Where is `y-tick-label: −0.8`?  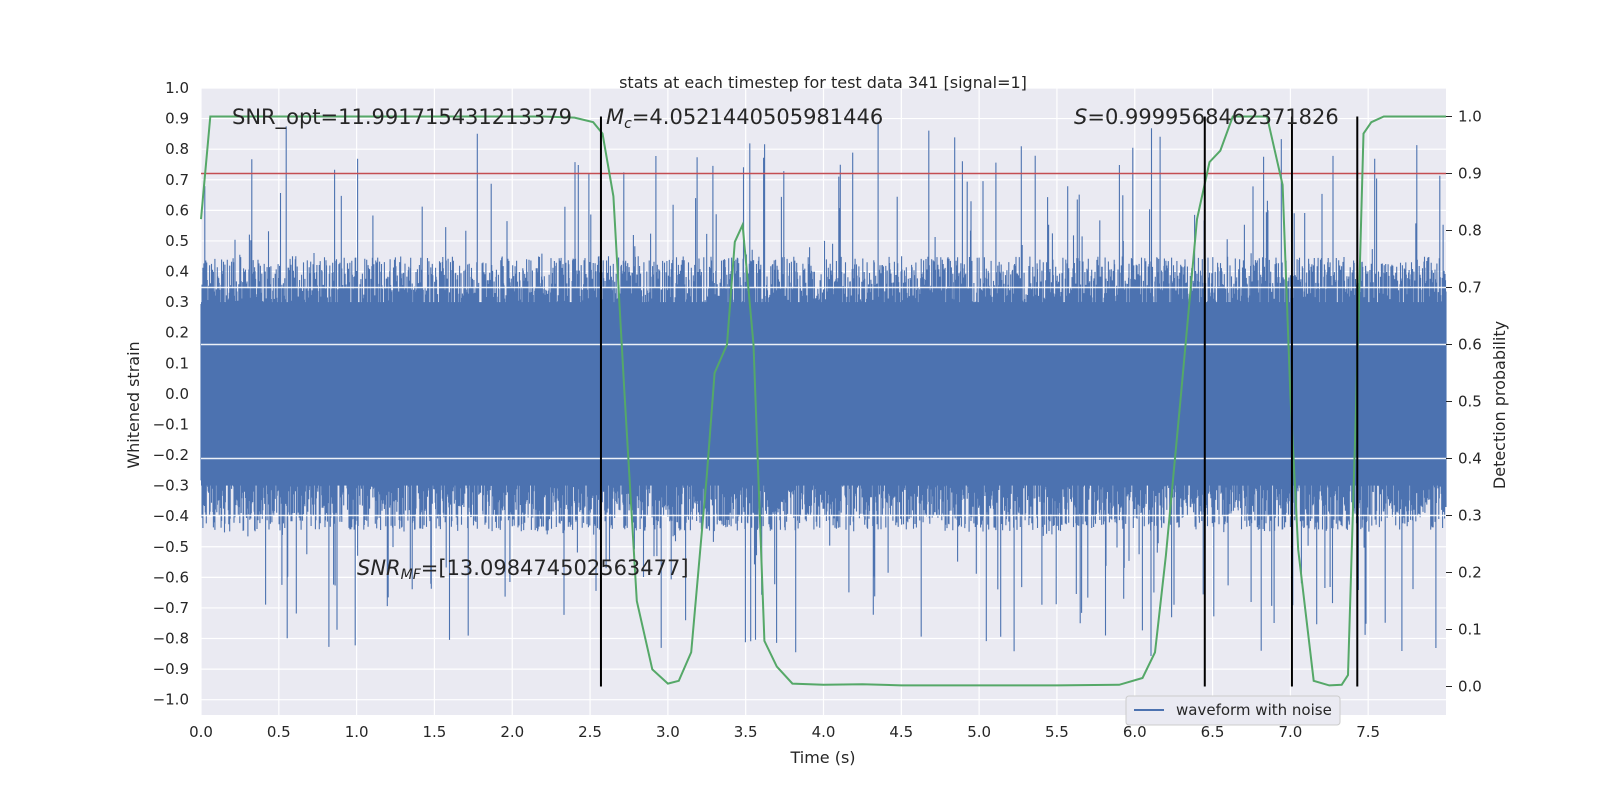 y-tick-label: −0.8 is located at coordinates (171, 639).